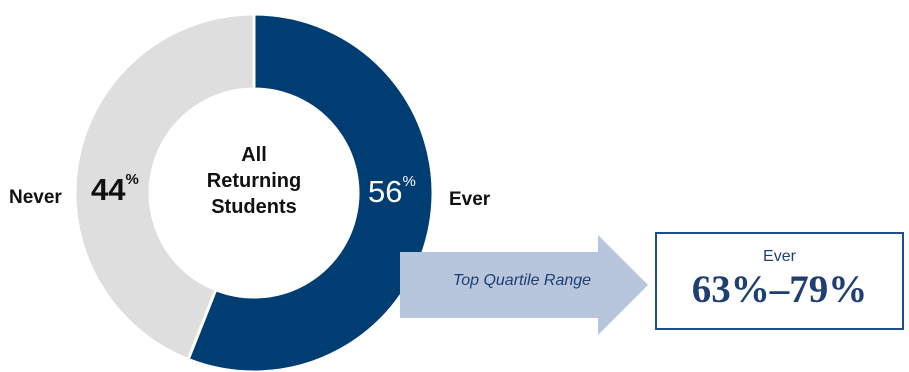 This screenshot has height=372, width=909. I want to click on ever-value-percent-sign: %, so click(409, 181).